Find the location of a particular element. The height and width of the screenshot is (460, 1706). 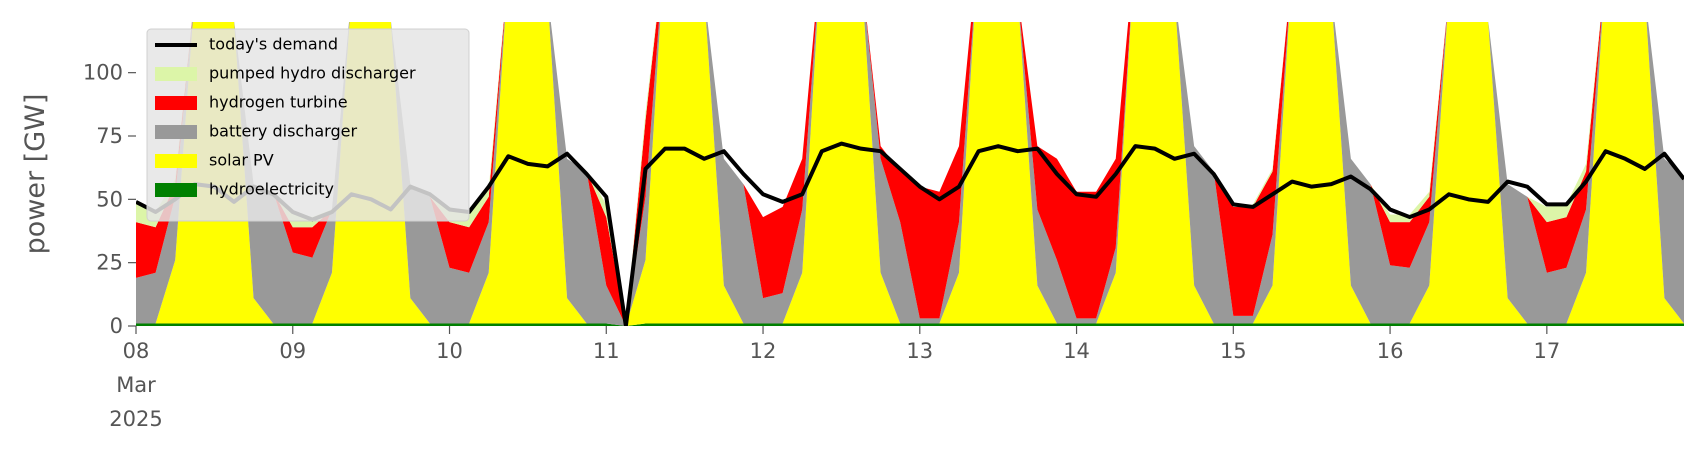

legend-label: hydroelectricity is located at coordinates (271, 189).